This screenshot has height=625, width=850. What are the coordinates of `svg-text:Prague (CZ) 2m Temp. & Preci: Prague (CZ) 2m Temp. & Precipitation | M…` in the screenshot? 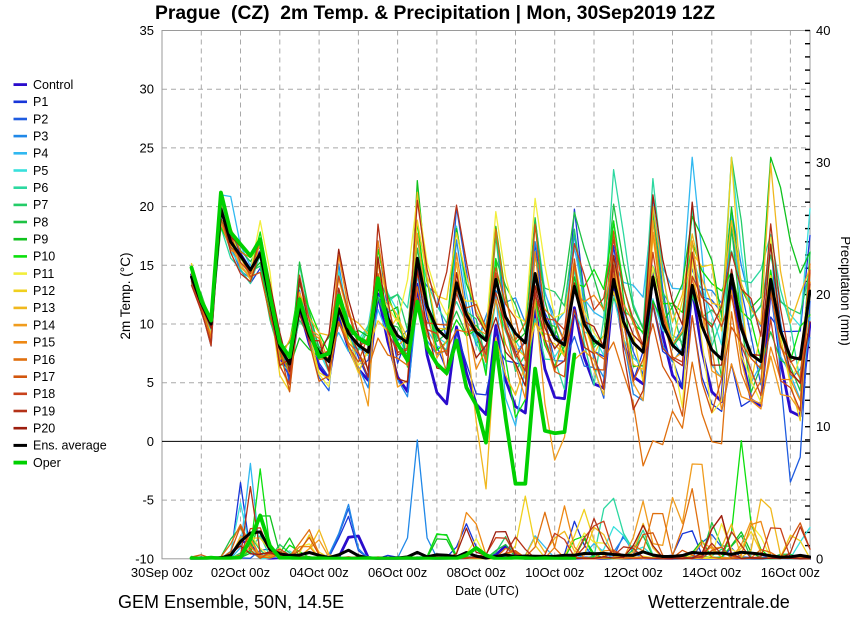 It's located at (435, 13).